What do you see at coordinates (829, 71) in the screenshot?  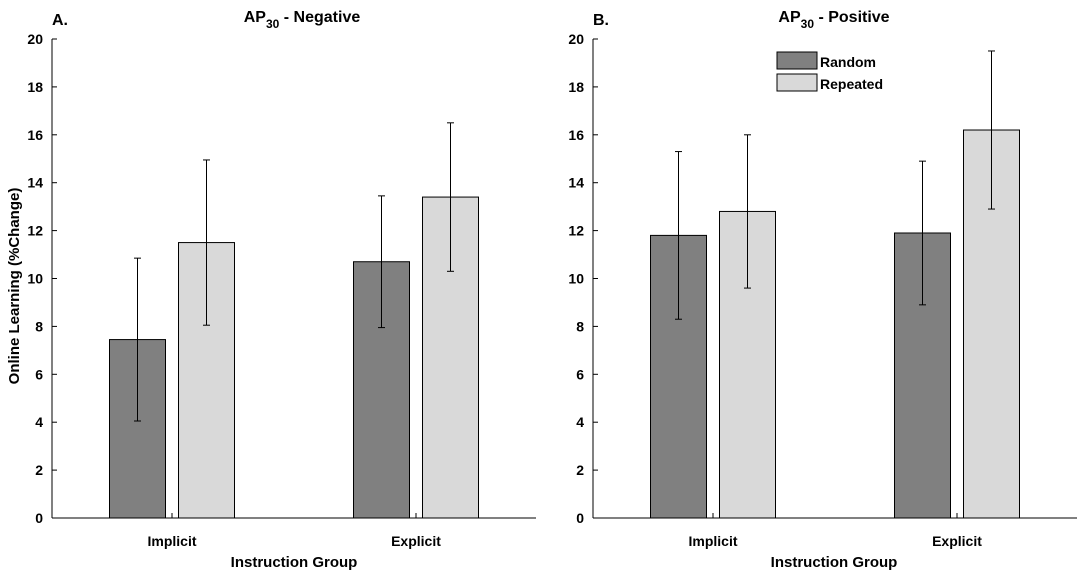 I see `legend: Random Repeated` at bounding box center [829, 71].